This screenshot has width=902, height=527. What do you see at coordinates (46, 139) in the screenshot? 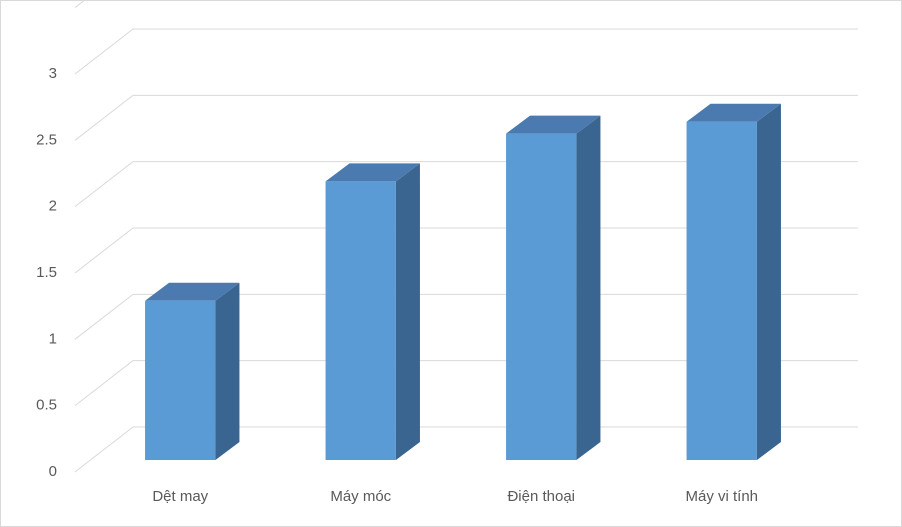
I see `y-tick-label: 2.5` at bounding box center [46, 139].